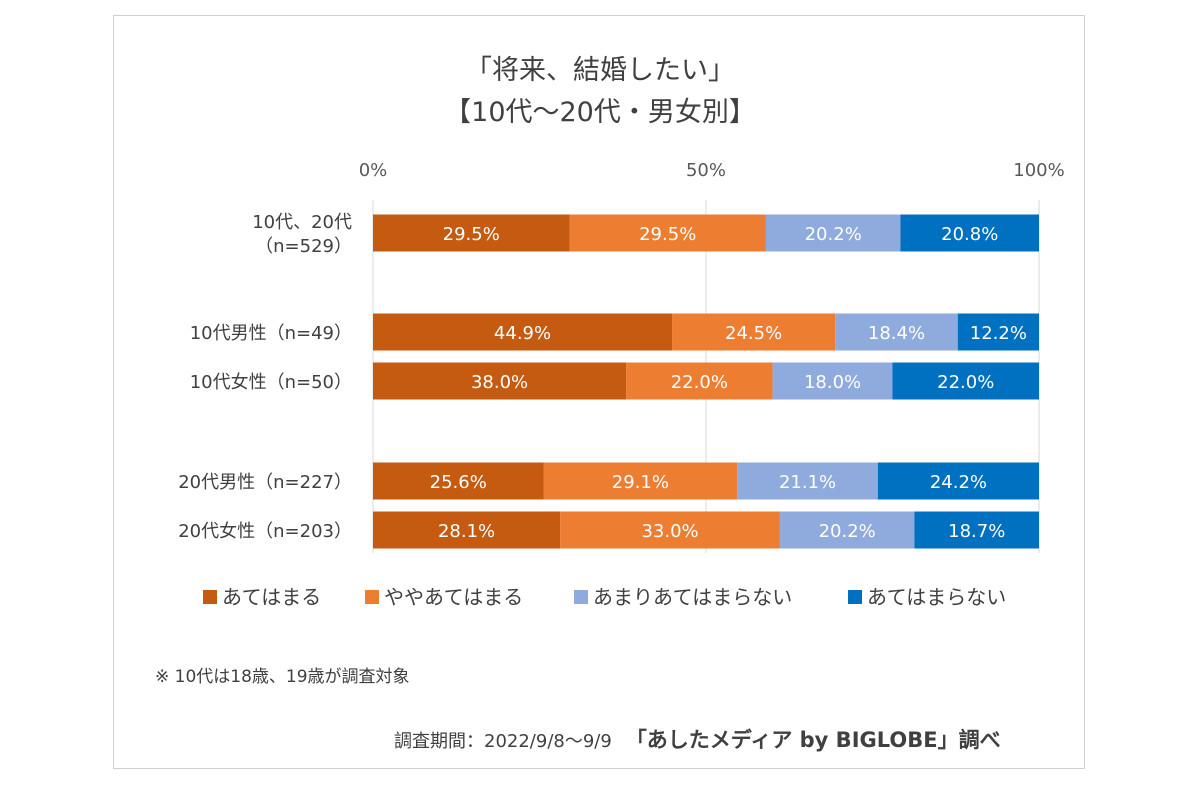  I want to click on data-label: 24.2%, so click(958, 482).